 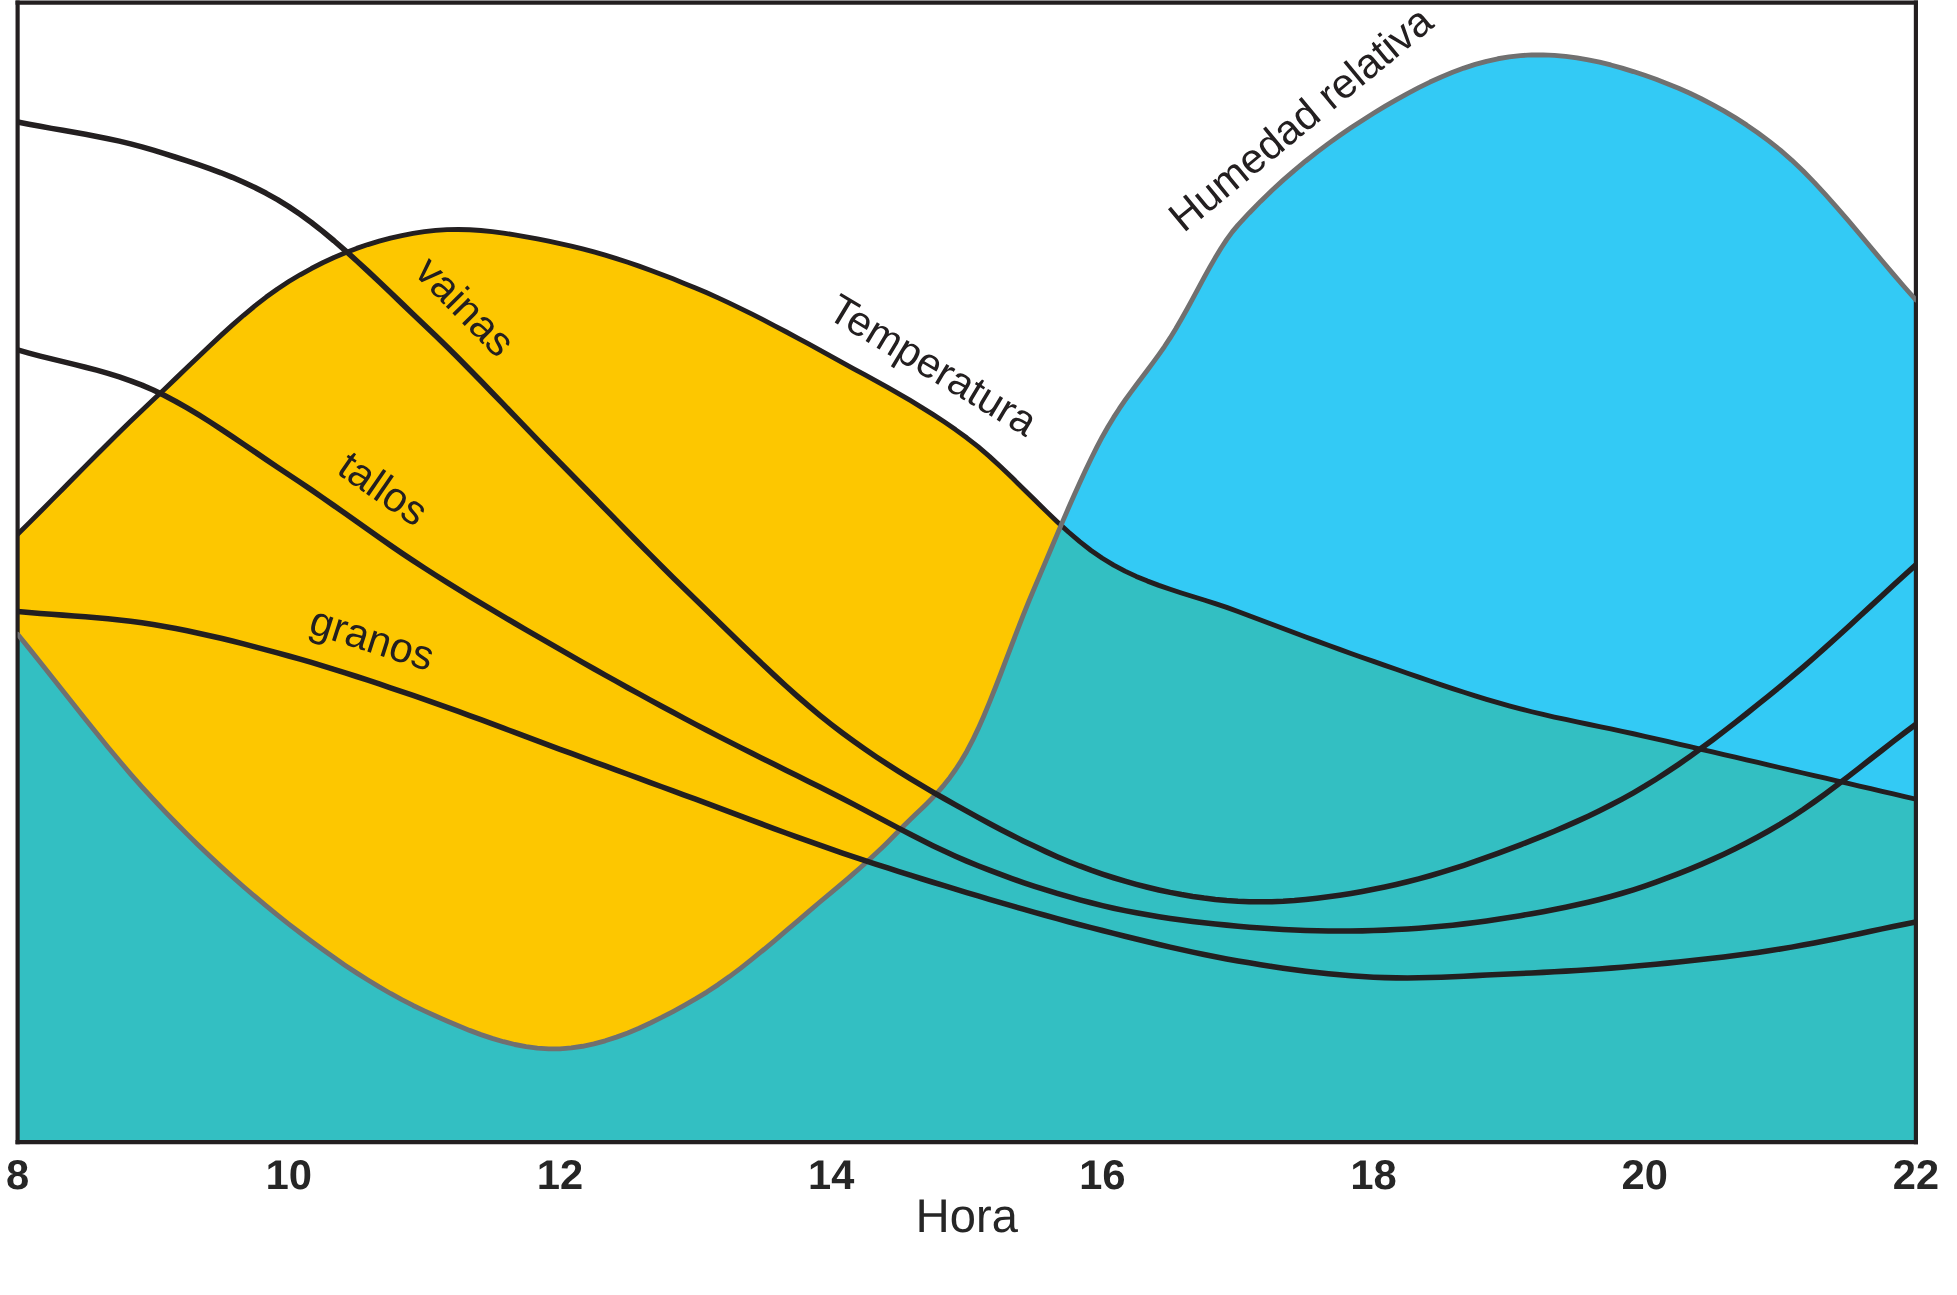 What do you see at coordinates (289, 1174) in the screenshot?
I see `x-tick-label: 10` at bounding box center [289, 1174].